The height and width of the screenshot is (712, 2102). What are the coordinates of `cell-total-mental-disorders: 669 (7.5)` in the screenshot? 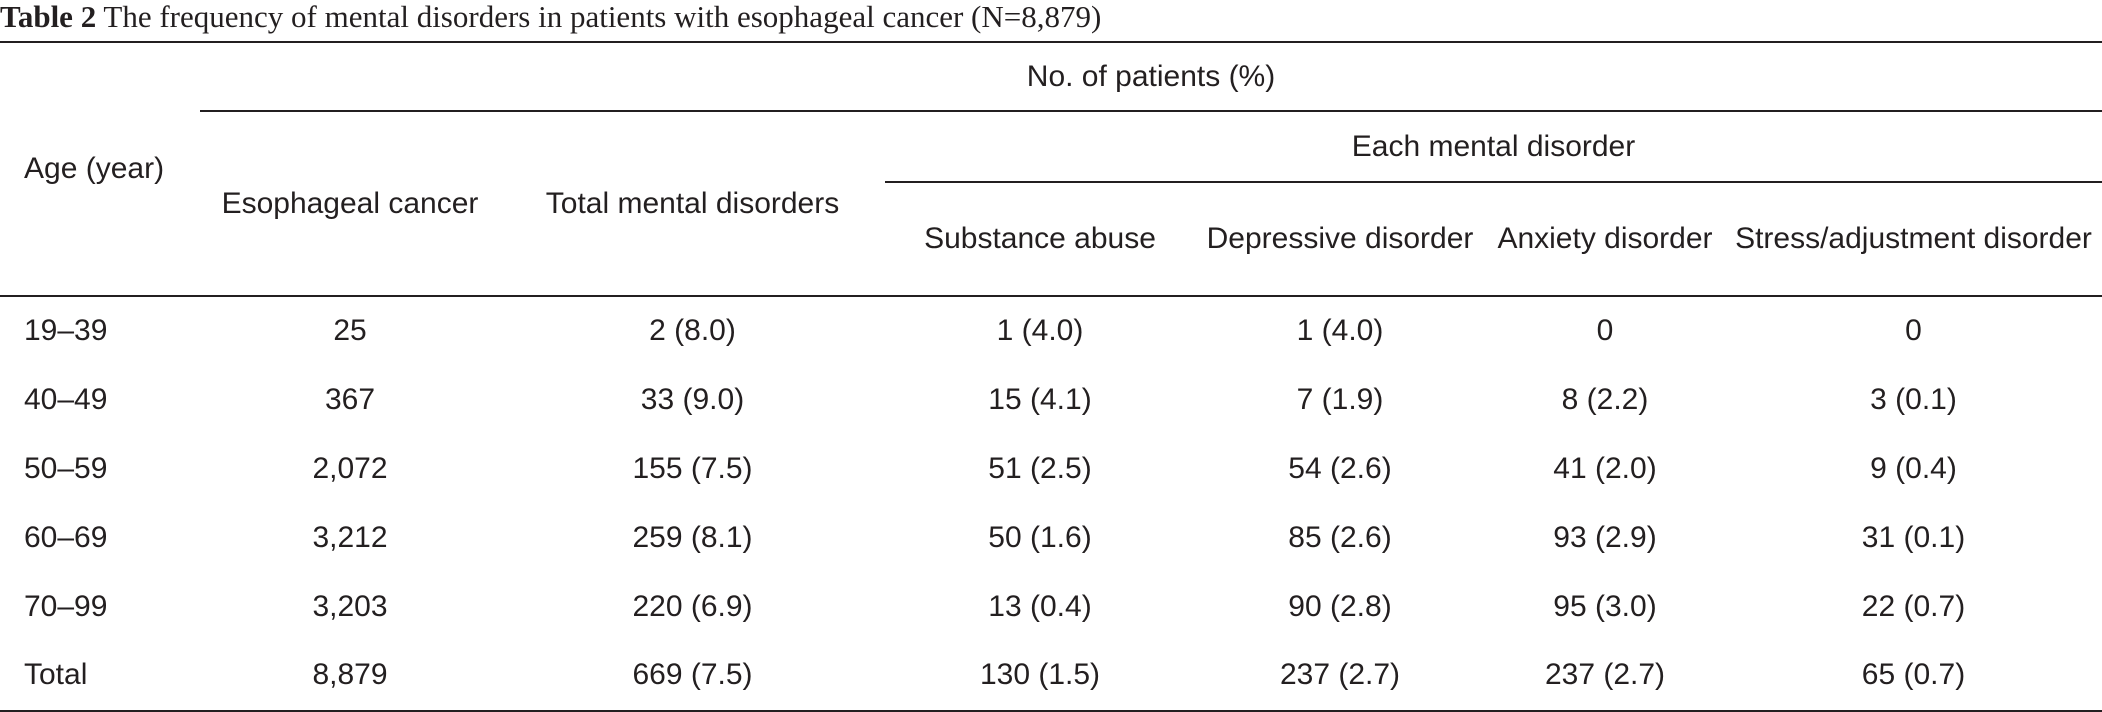 It's located at (692, 676).